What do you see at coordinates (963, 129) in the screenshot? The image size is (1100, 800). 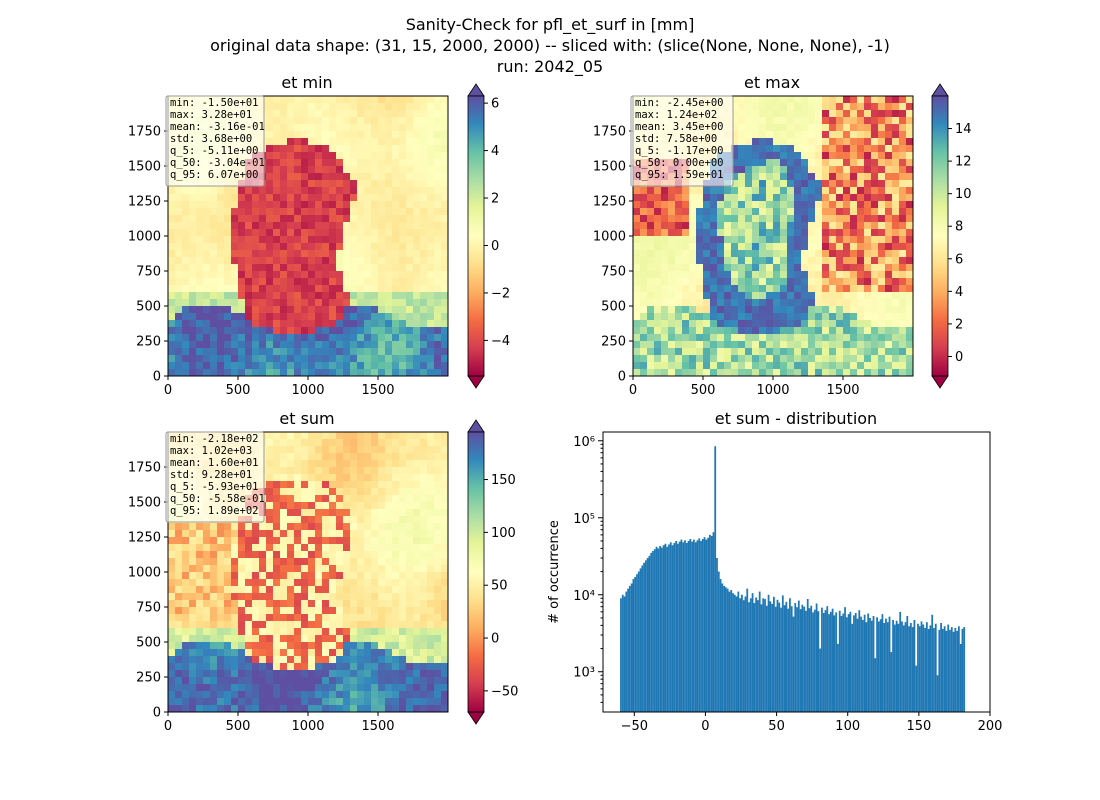 I see `et-max-colorbar-tick-label: 14` at bounding box center [963, 129].